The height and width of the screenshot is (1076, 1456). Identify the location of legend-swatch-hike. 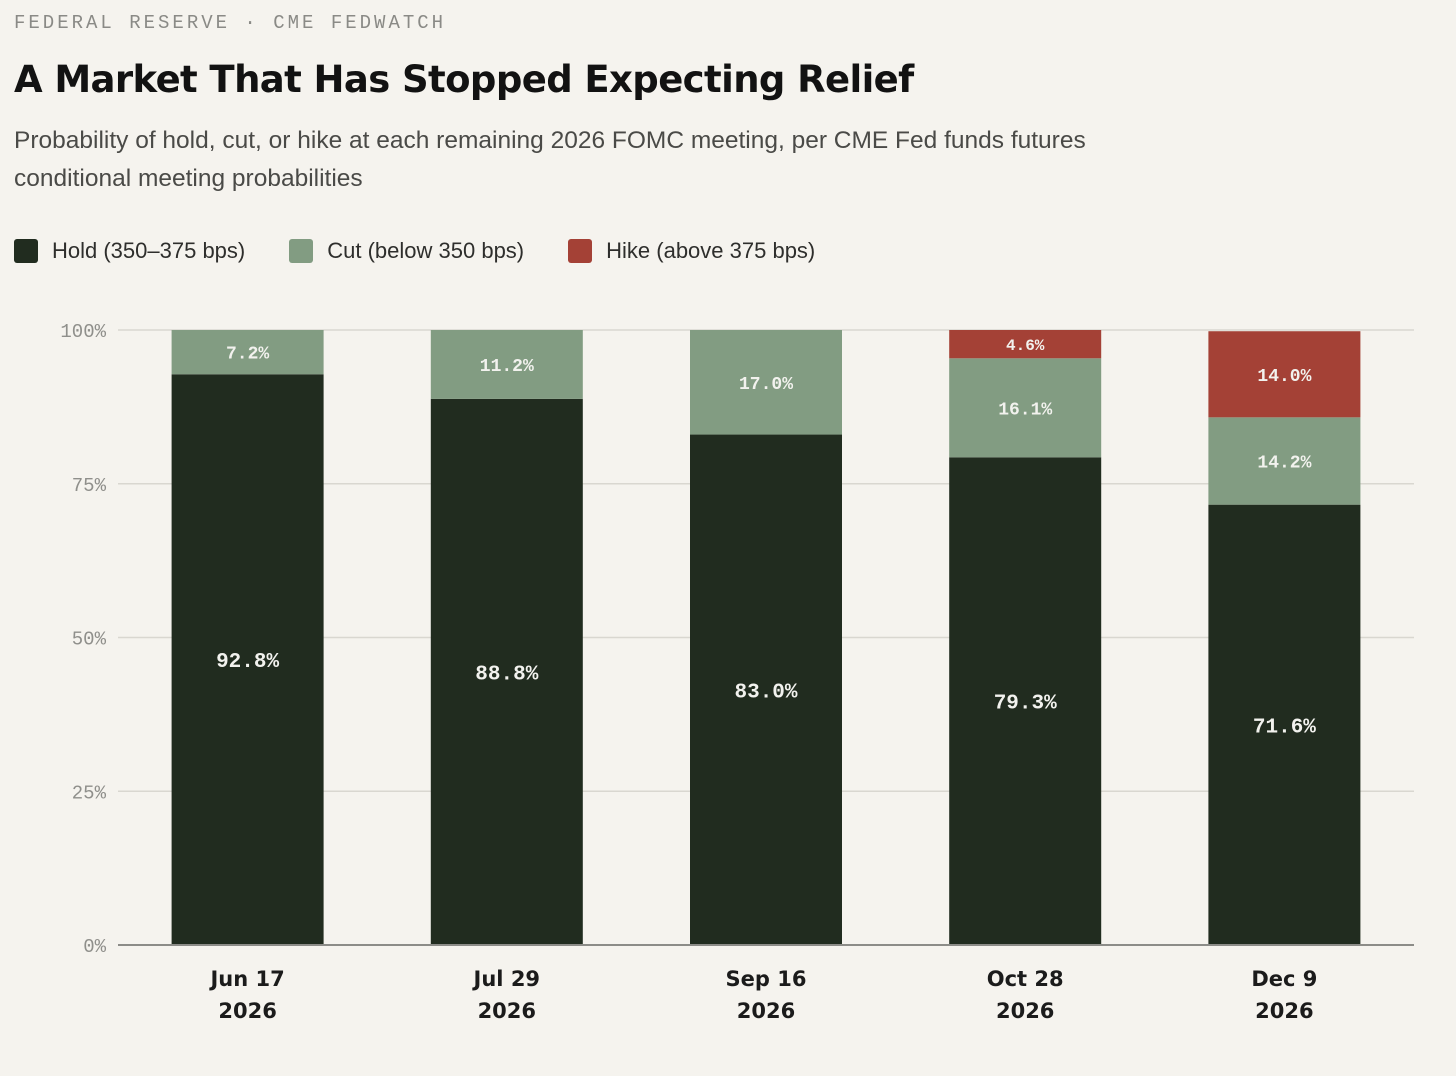
(580, 251).